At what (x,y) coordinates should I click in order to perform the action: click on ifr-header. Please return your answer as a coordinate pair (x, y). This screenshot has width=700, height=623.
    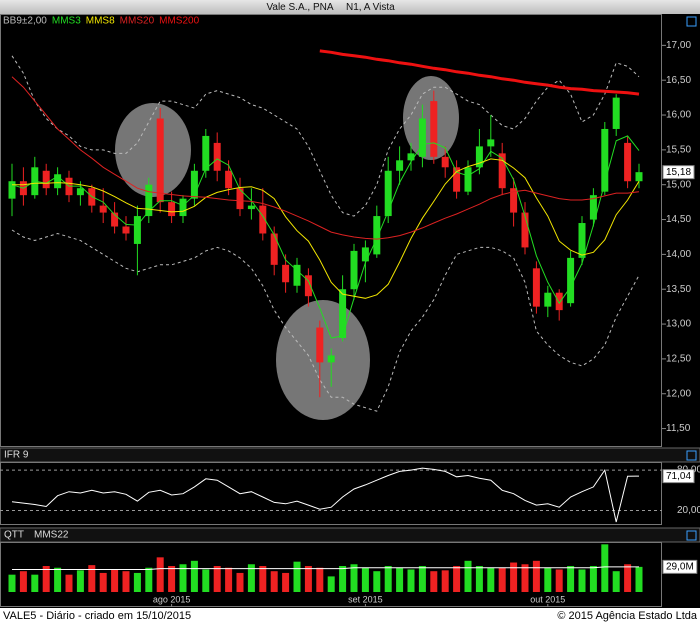
    Looking at the image, I should click on (350, 455).